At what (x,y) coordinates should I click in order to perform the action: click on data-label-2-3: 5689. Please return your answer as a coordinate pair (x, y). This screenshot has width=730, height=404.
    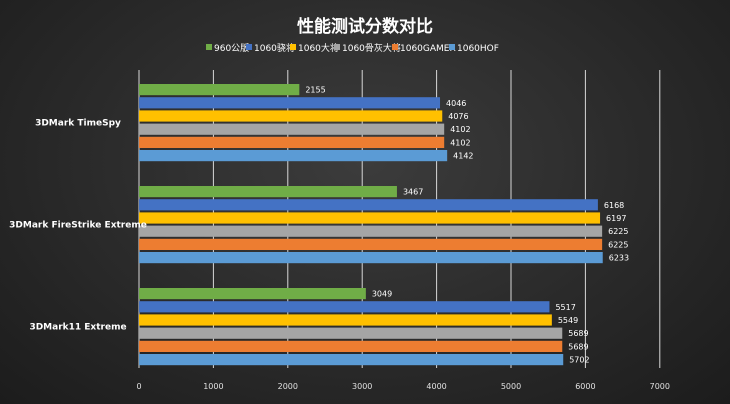
    Looking at the image, I should click on (578, 333).